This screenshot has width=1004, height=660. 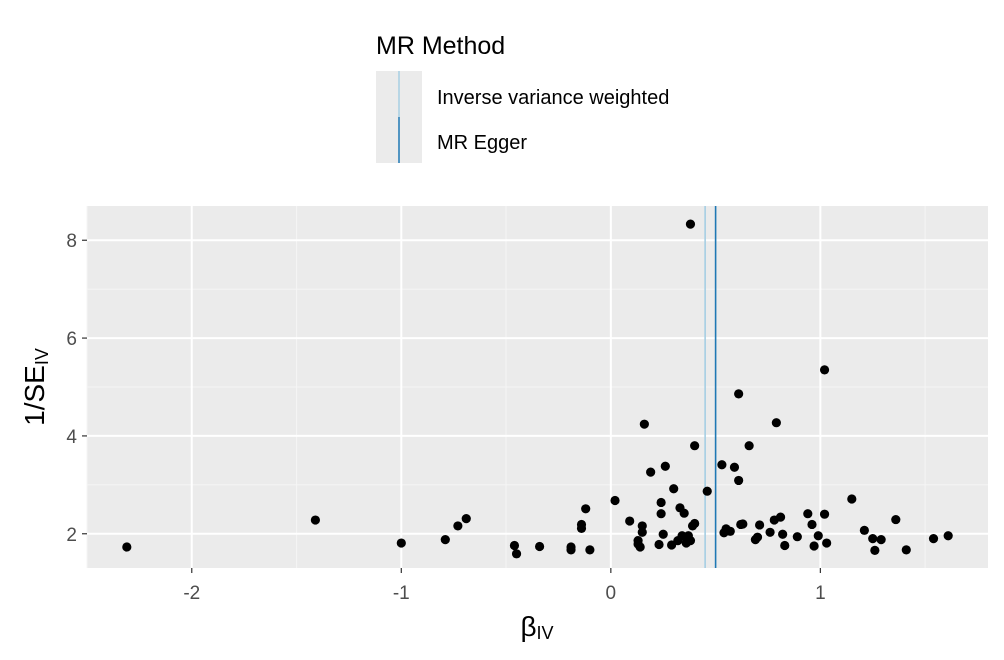 What do you see at coordinates (401, 593) in the screenshot?
I see `x-tick-label: -1` at bounding box center [401, 593].